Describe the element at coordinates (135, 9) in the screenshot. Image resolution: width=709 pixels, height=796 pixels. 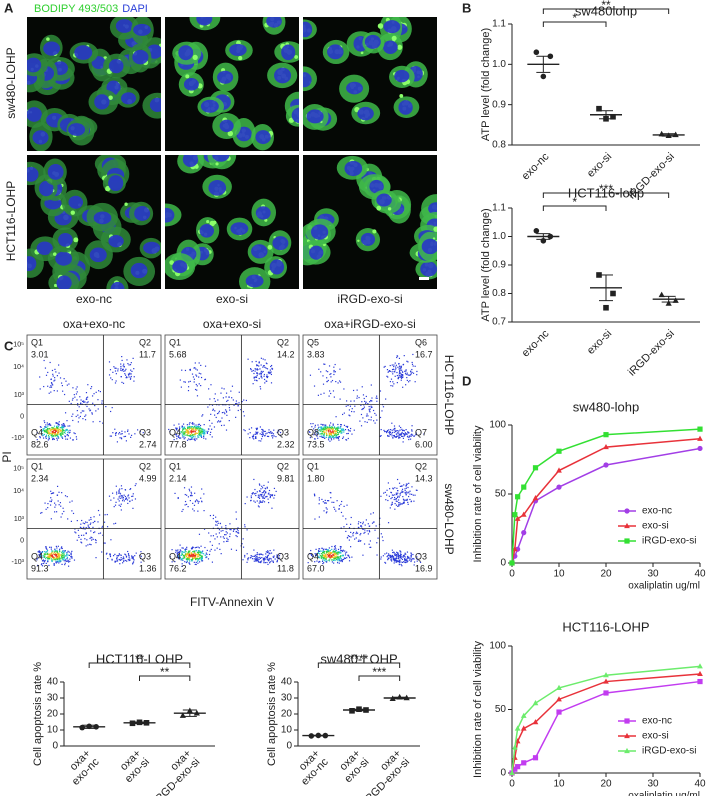
I see `stain-blue: DAPI` at that location.